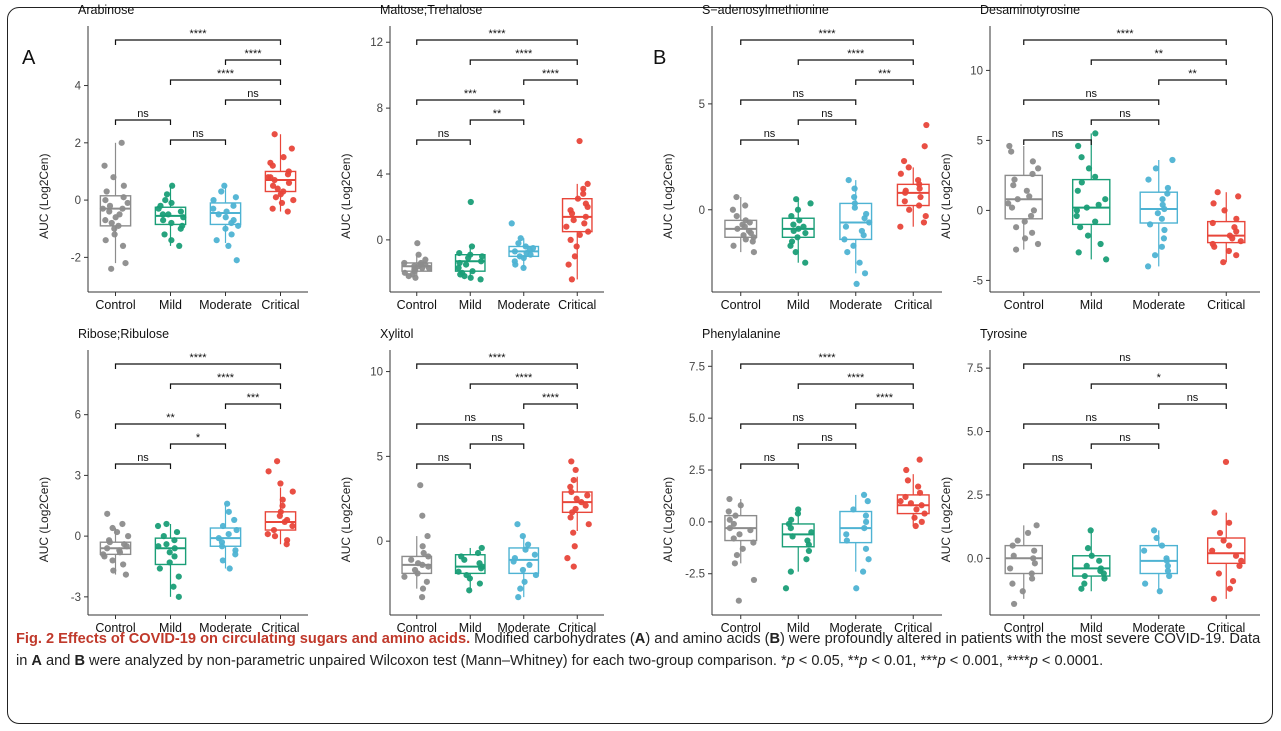  I want to click on chart-title: Ribose;Ribulose, so click(123, 334).